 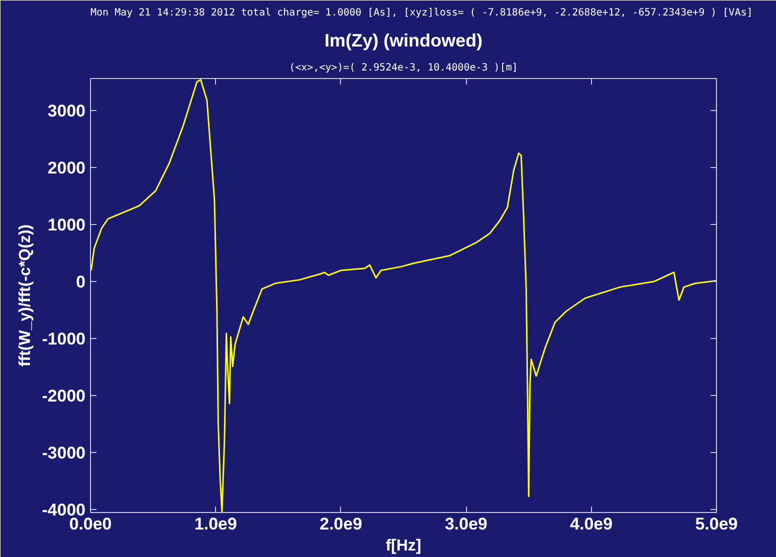 What do you see at coordinates (81, 282) in the screenshot?
I see `y-tick-label: 0` at bounding box center [81, 282].